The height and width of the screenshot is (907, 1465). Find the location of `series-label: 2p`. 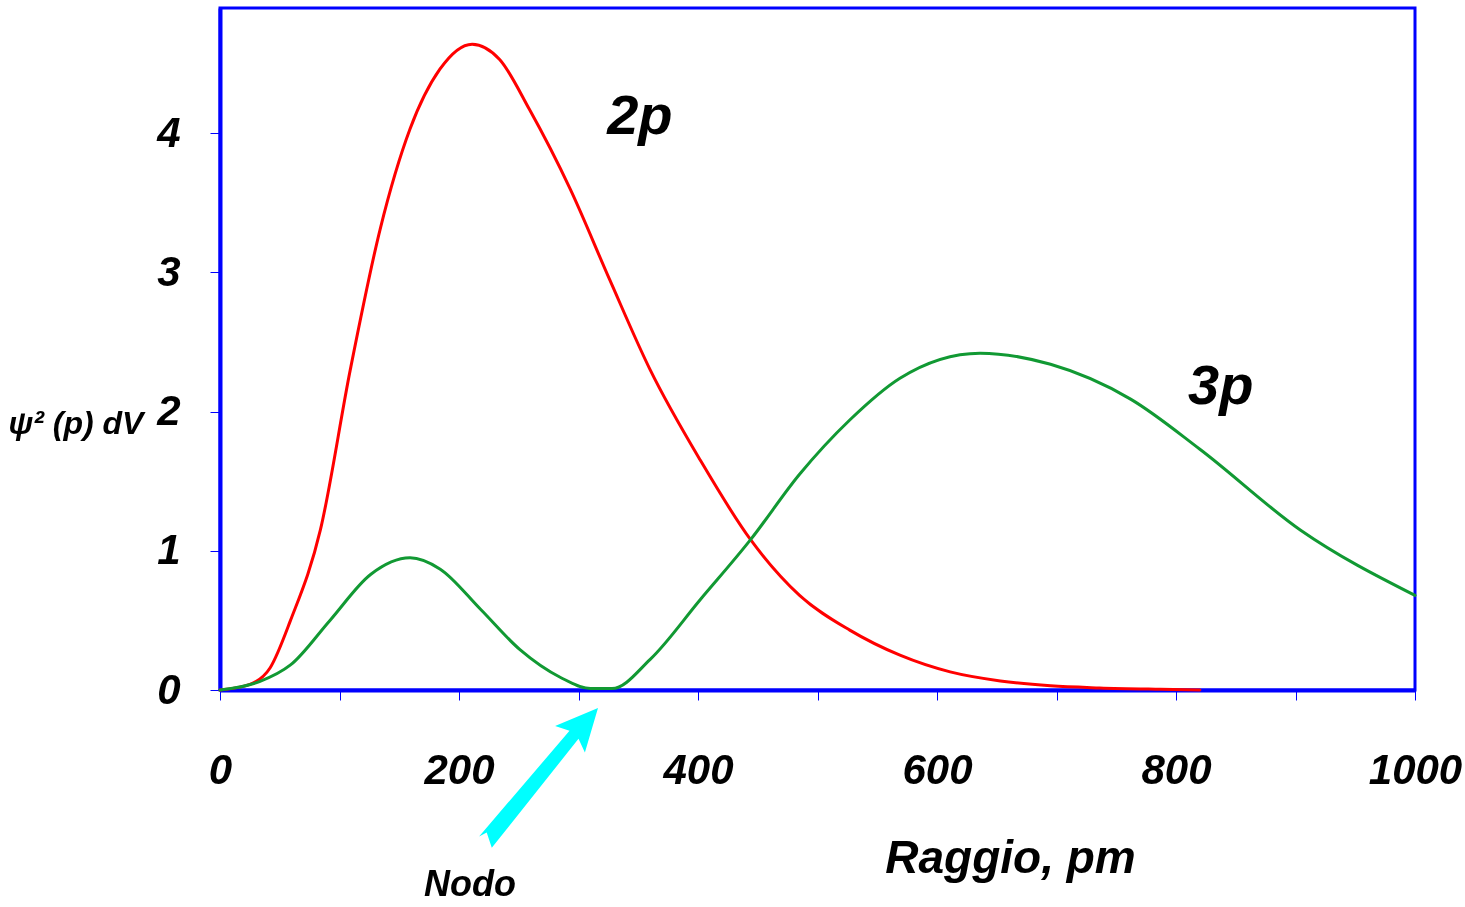

series-label: 2p is located at coordinates (639, 115).